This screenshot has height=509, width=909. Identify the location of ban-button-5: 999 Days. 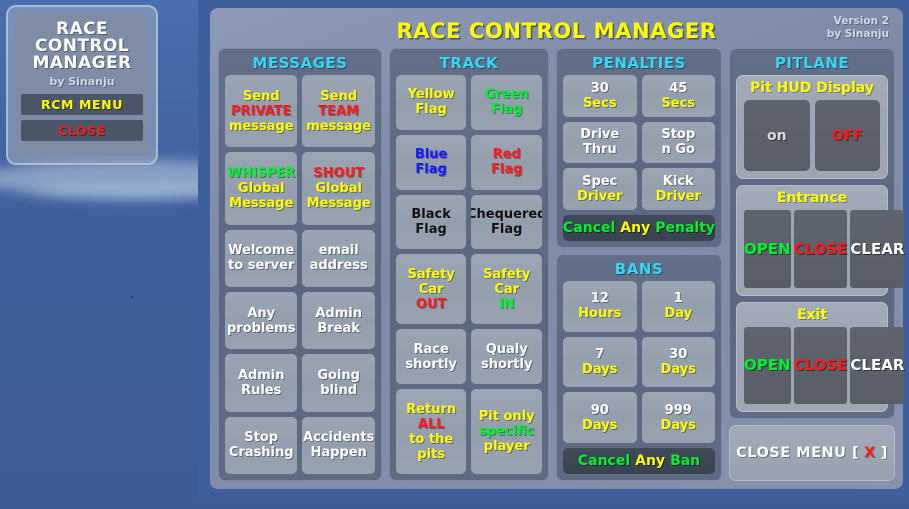
(678, 417).